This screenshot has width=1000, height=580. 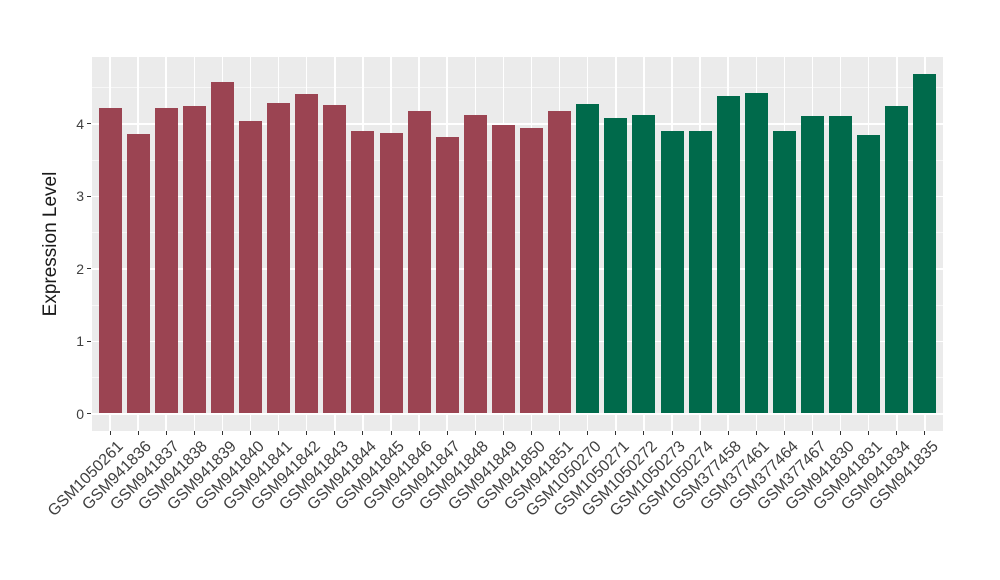 I want to click on bar-GSM941843, so click(x=335, y=259).